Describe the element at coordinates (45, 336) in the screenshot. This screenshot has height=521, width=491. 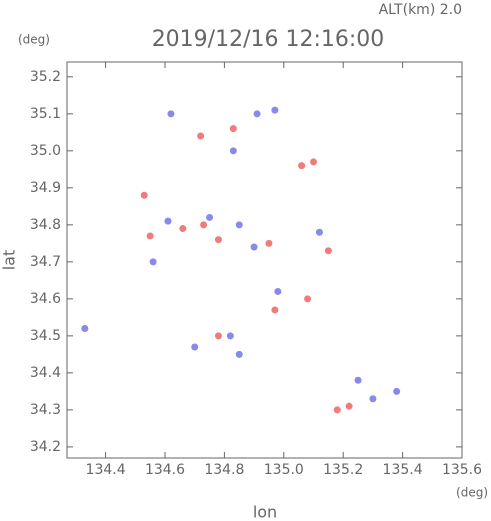
I see `y-tick-label: 34.5` at that location.